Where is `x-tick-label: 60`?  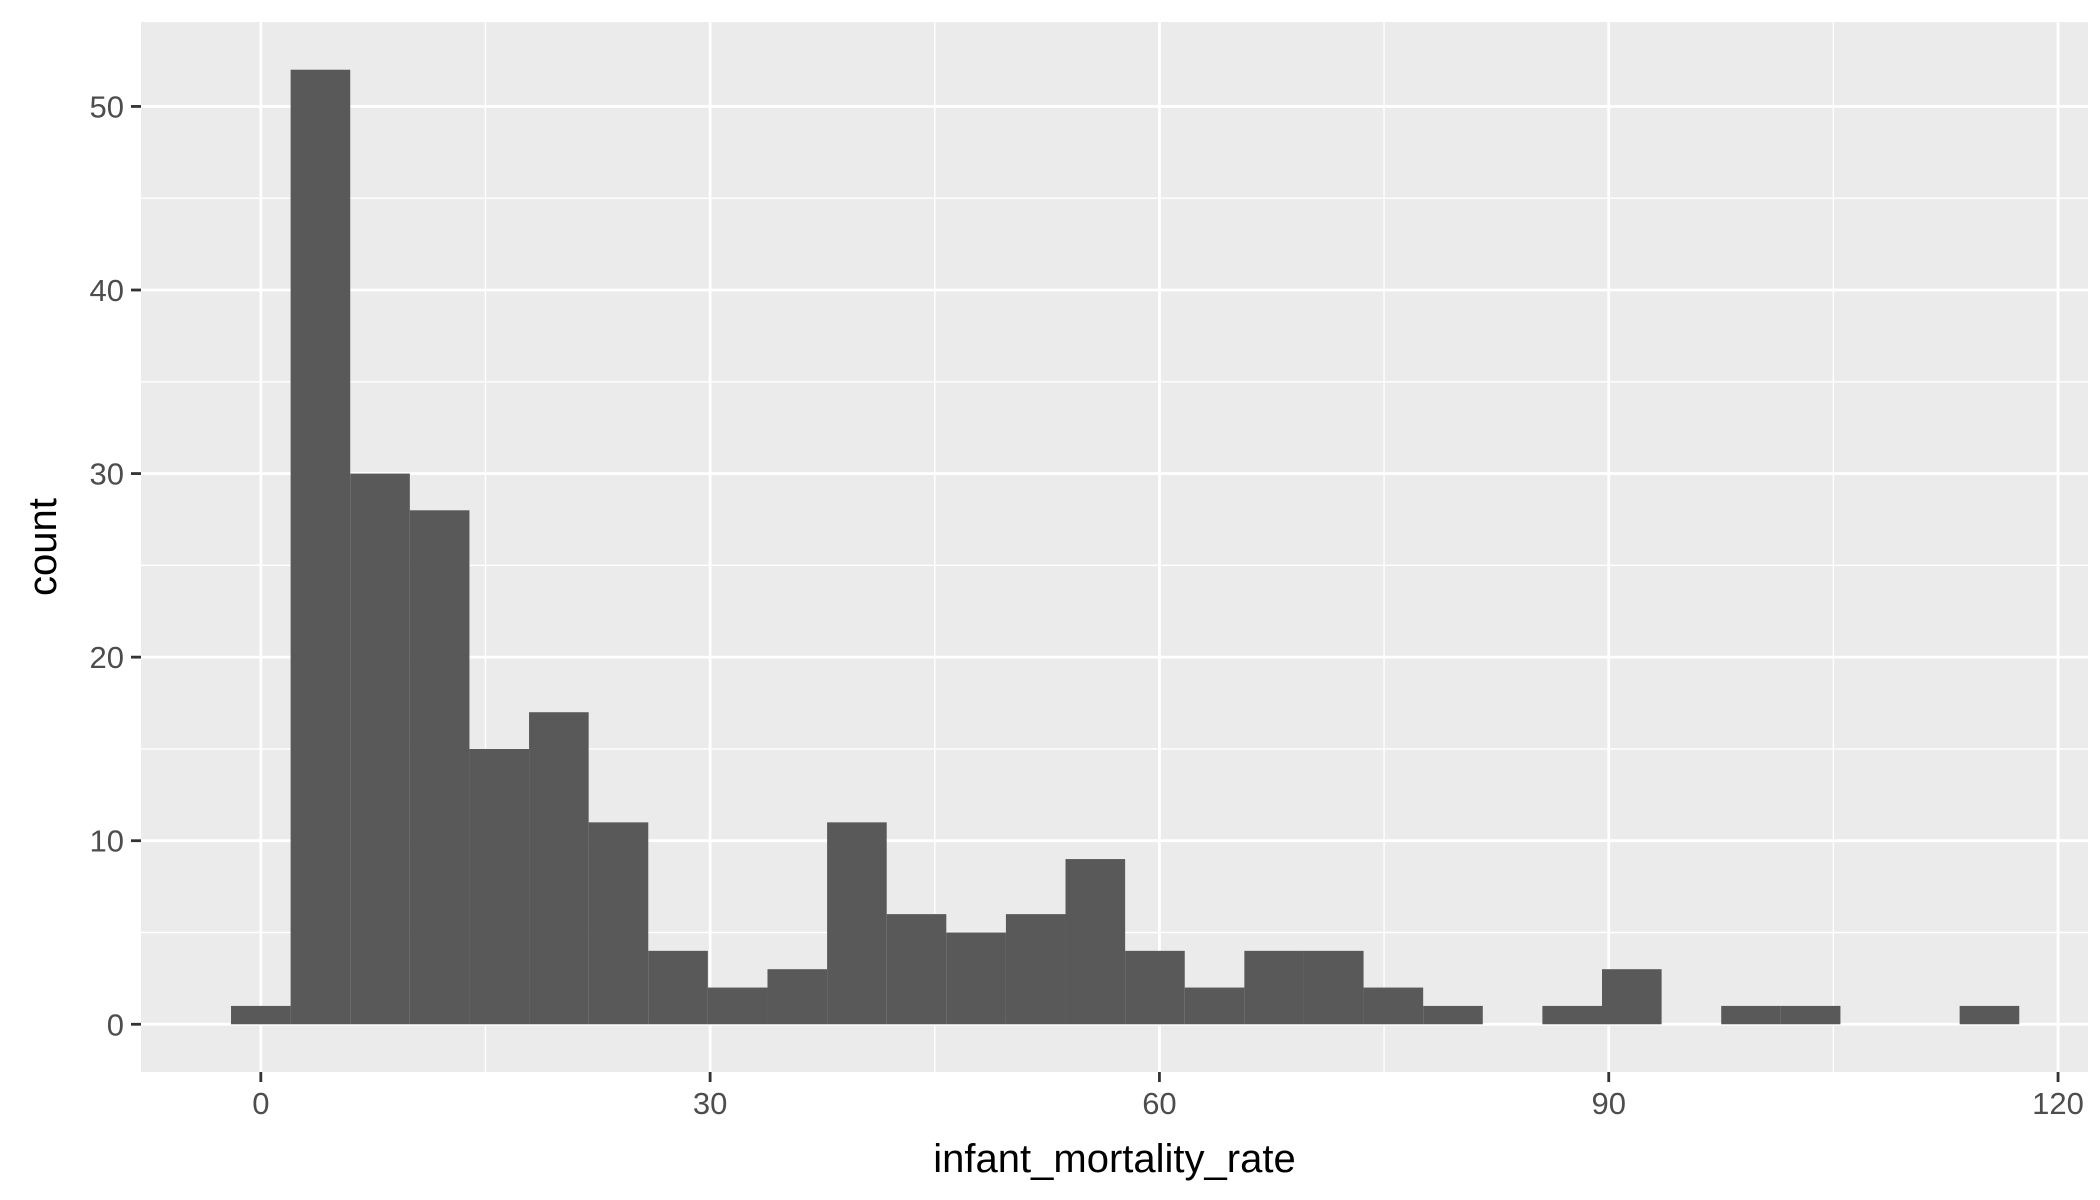
x-tick-label: 60 is located at coordinates (1159, 1103).